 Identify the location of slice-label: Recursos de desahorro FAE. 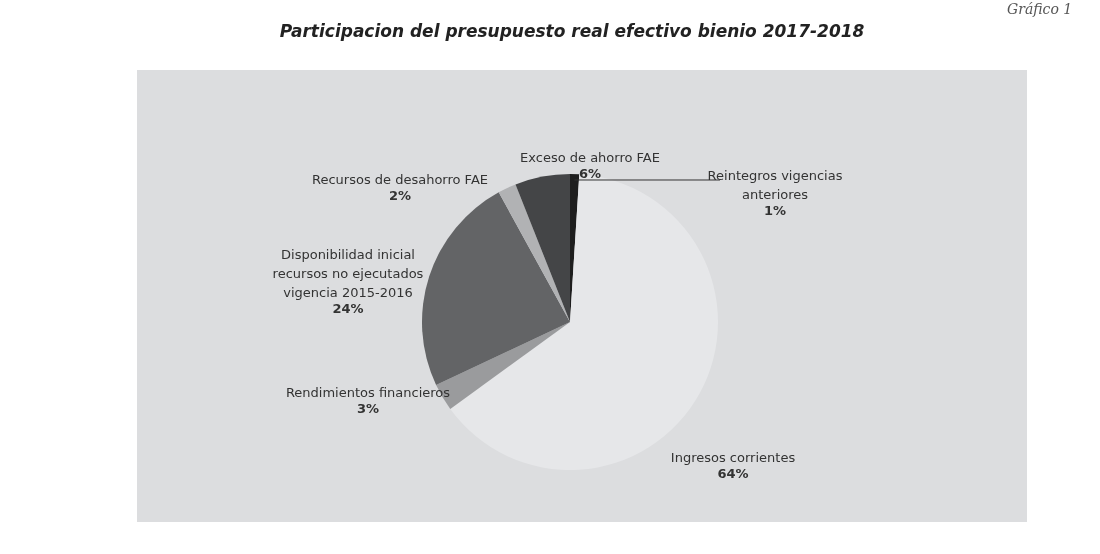
(400, 179).